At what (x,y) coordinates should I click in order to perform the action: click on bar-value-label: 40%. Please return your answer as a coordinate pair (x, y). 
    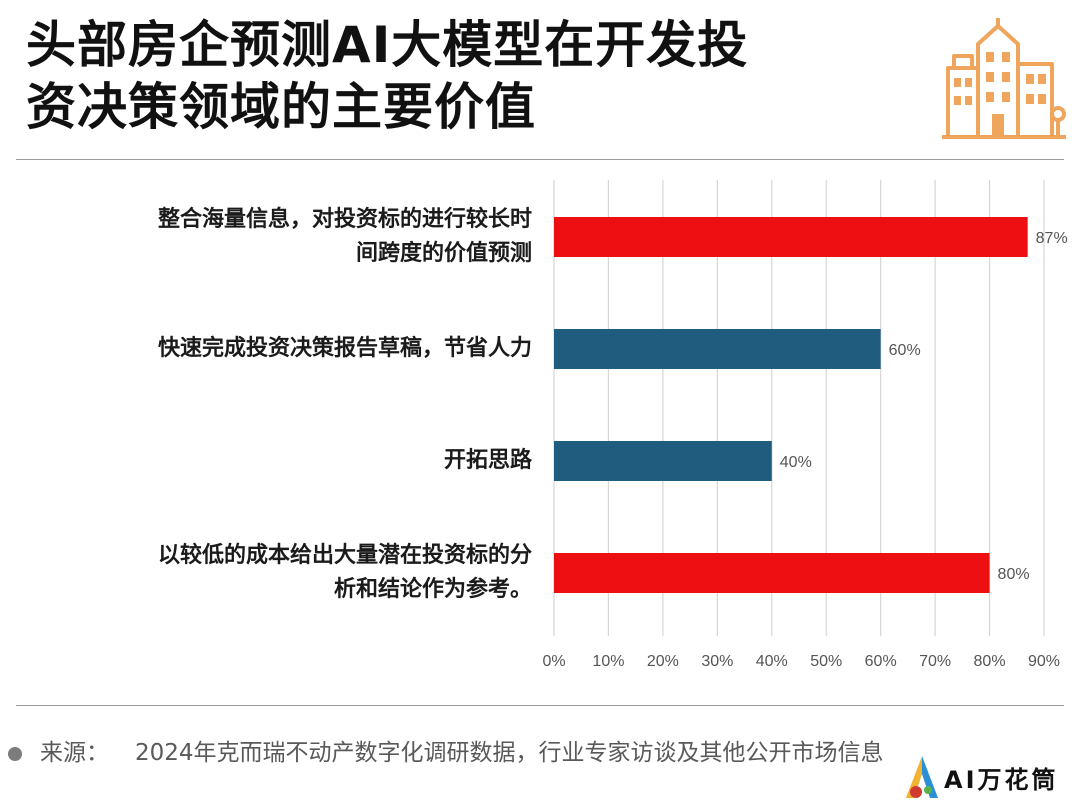
    Looking at the image, I should click on (796, 462).